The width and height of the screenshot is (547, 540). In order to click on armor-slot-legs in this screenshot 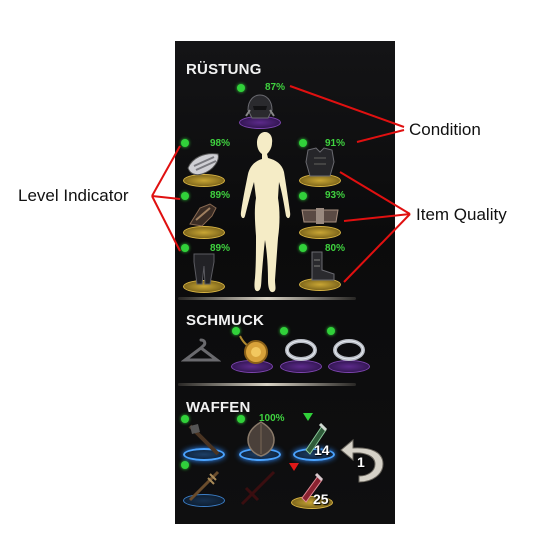, I will do `click(204, 274)`.